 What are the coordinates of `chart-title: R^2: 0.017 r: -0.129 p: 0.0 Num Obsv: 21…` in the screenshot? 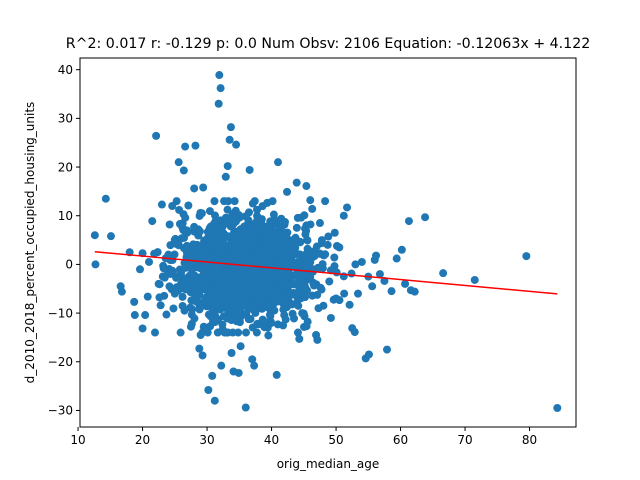 It's located at (328, 44).